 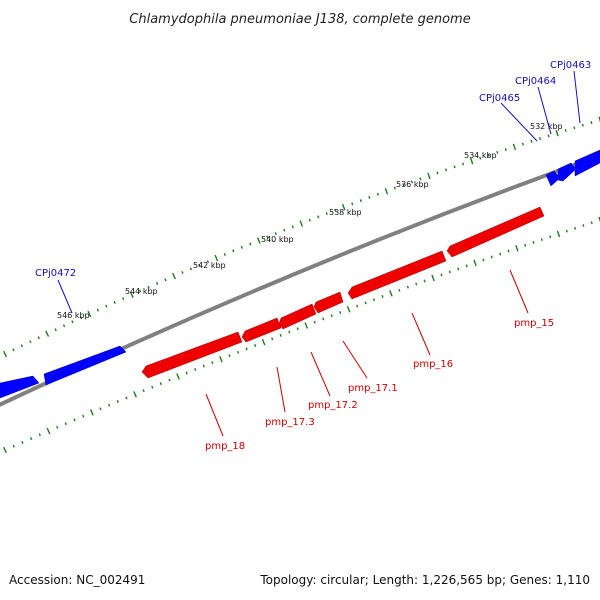 What do you see at coordinates (519, 122) in the screenshot?
I see `leader-cpj0465` at bounding box center [519, 122].